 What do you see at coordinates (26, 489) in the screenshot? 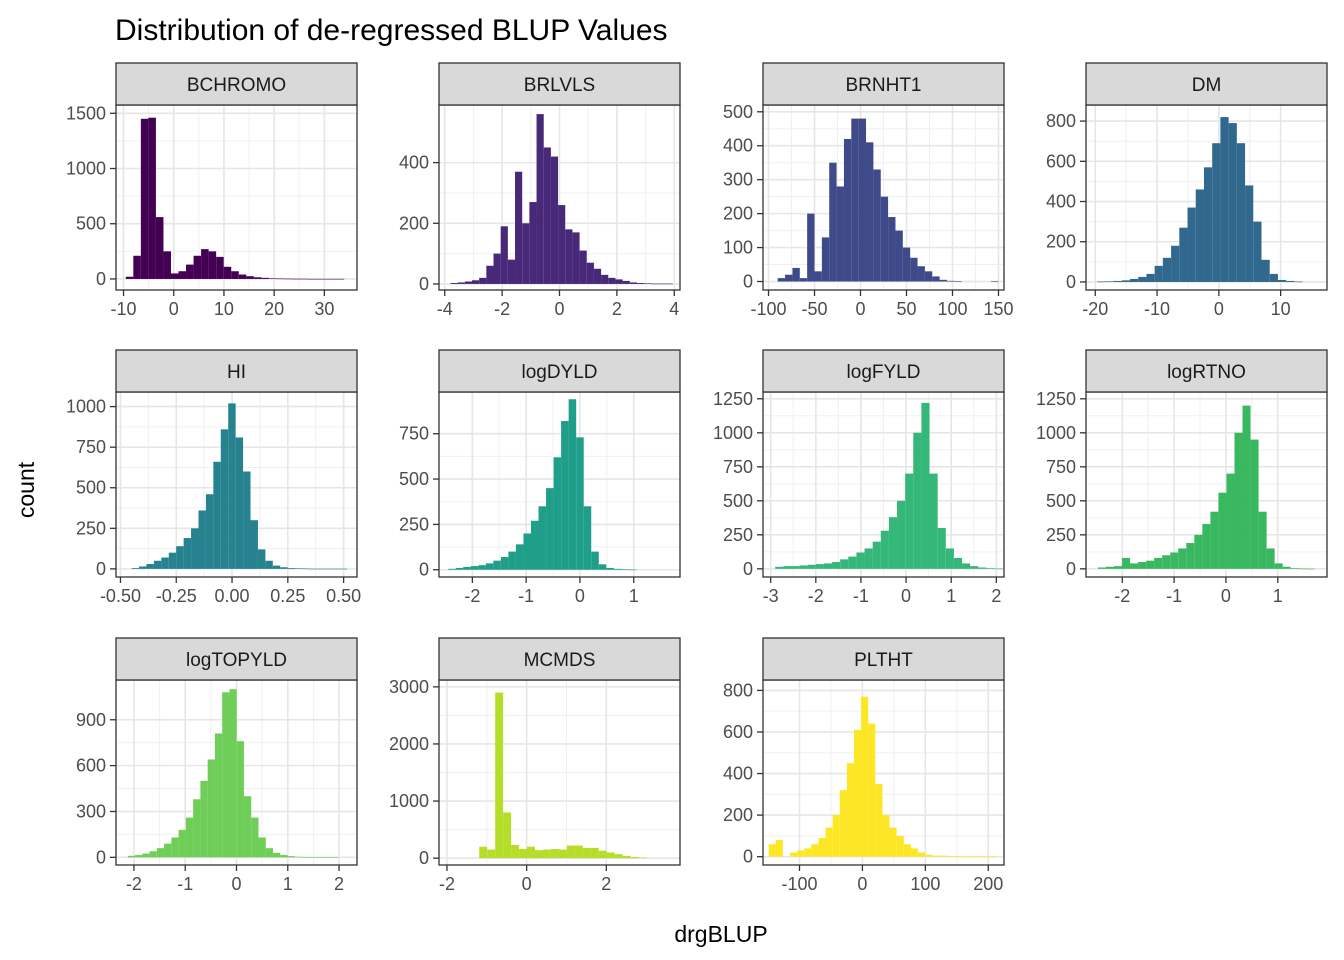
I see `y-axis-title: count` at bounding box center [26, 489].